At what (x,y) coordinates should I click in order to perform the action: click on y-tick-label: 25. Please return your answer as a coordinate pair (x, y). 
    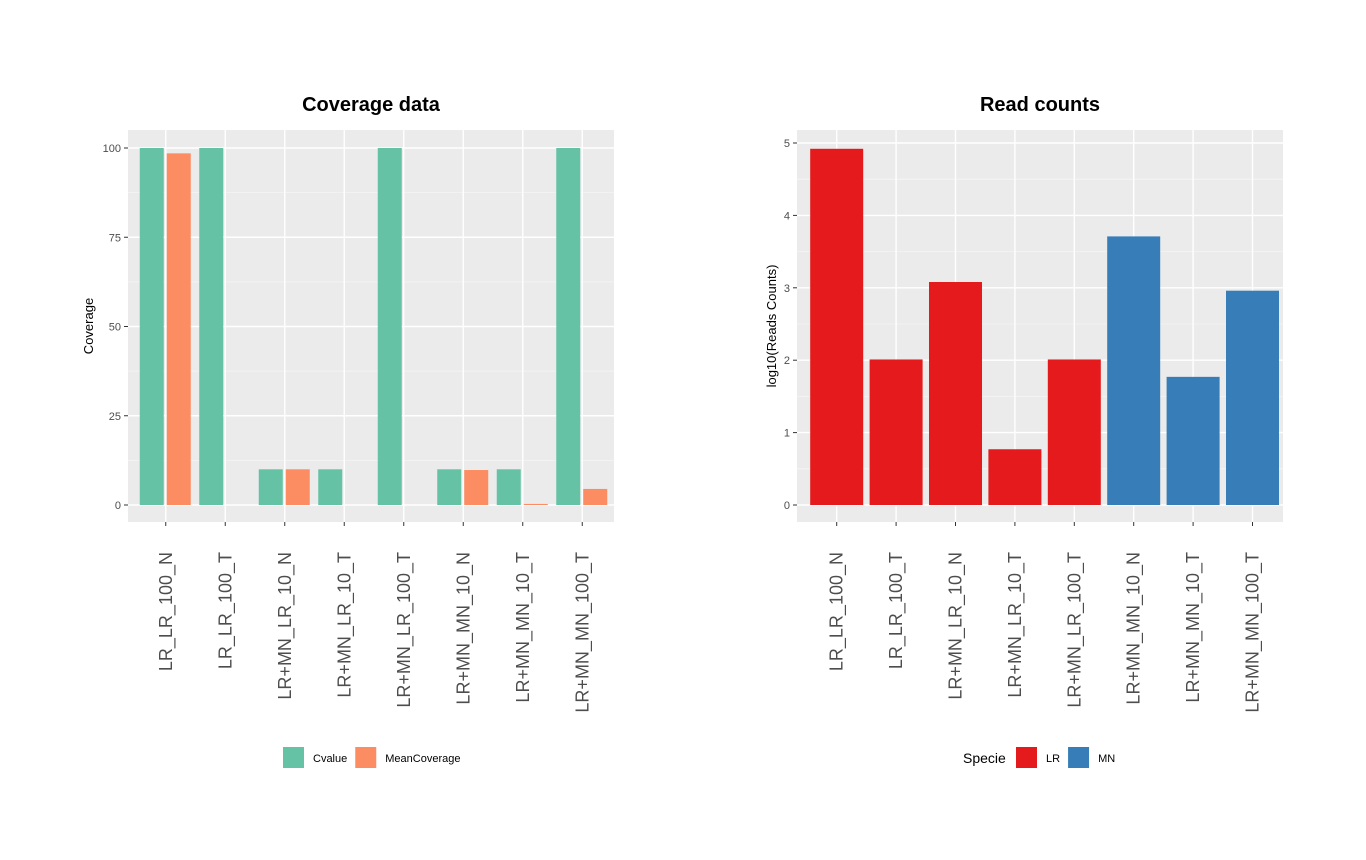
    Looking at the image, I should click on (115, 417).